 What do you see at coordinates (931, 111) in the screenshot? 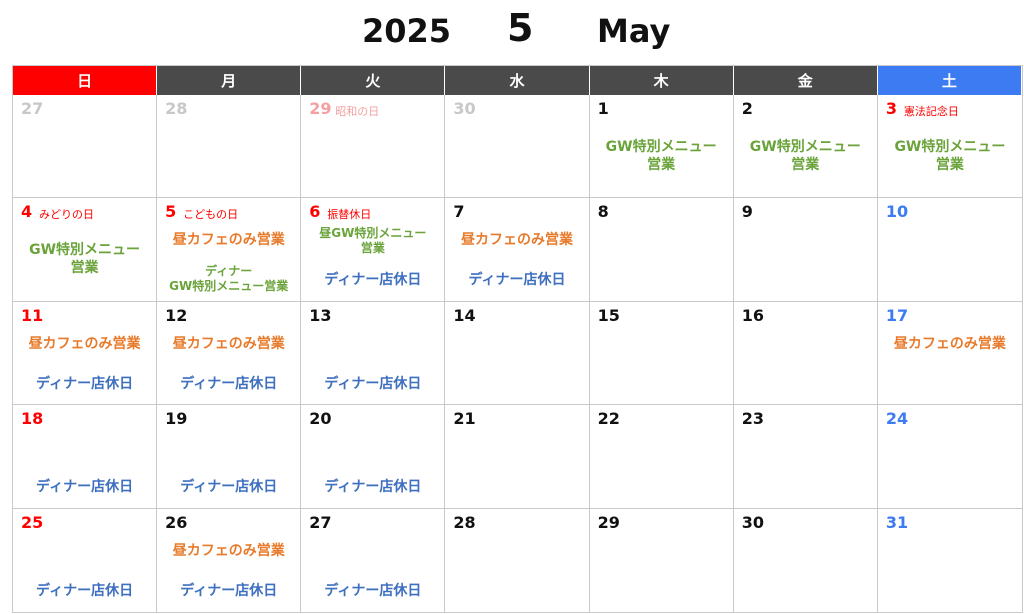
I see `holiday-name: 憲法記念日` at bounding box center [931, 111].